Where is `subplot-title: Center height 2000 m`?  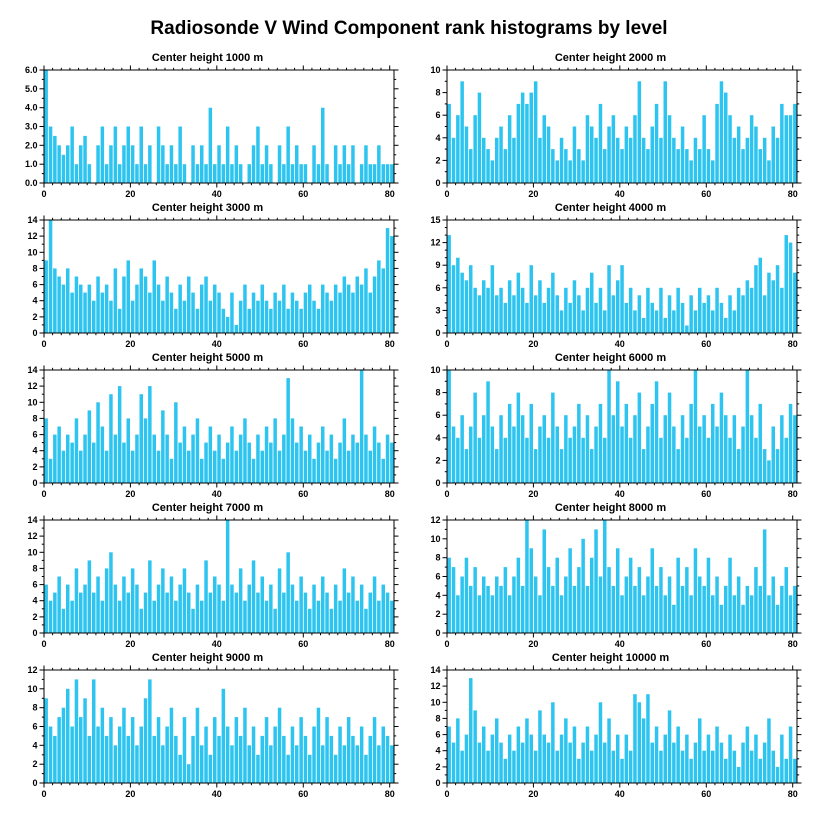
subplot-title: Center height 2000 m is located at coordinates (610, 58).